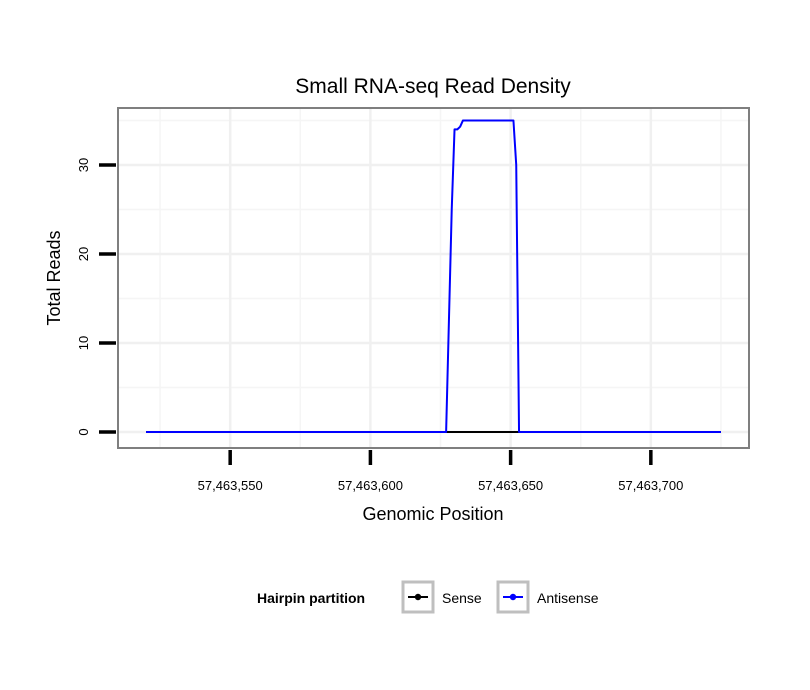 Image resolution: width=810 pixels, height=690 pixels. I want to click on legend: Hairpin partition Sense Antisense, so click(428, 597).